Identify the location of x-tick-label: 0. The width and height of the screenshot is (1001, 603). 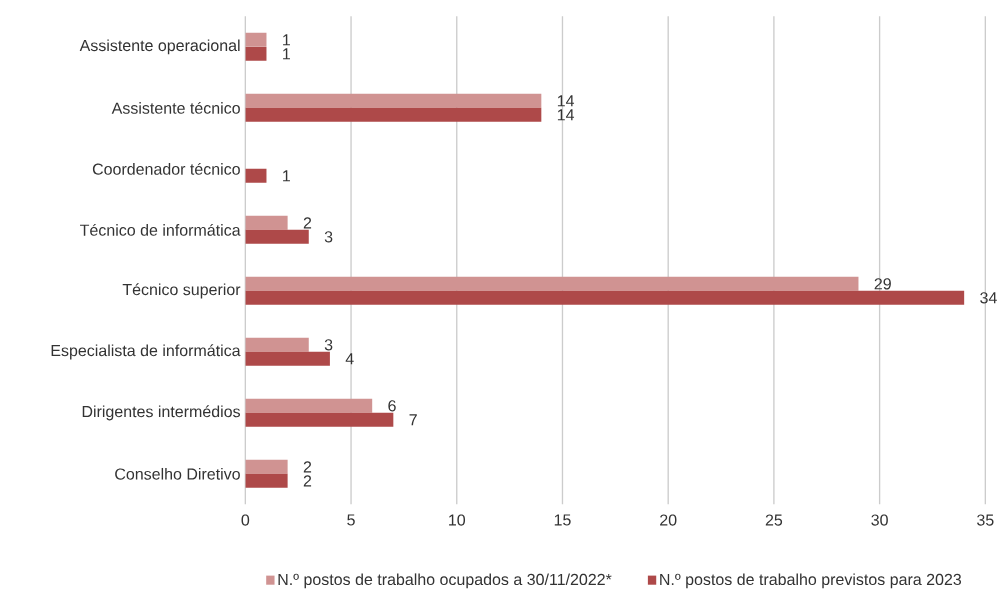
(245, 520).